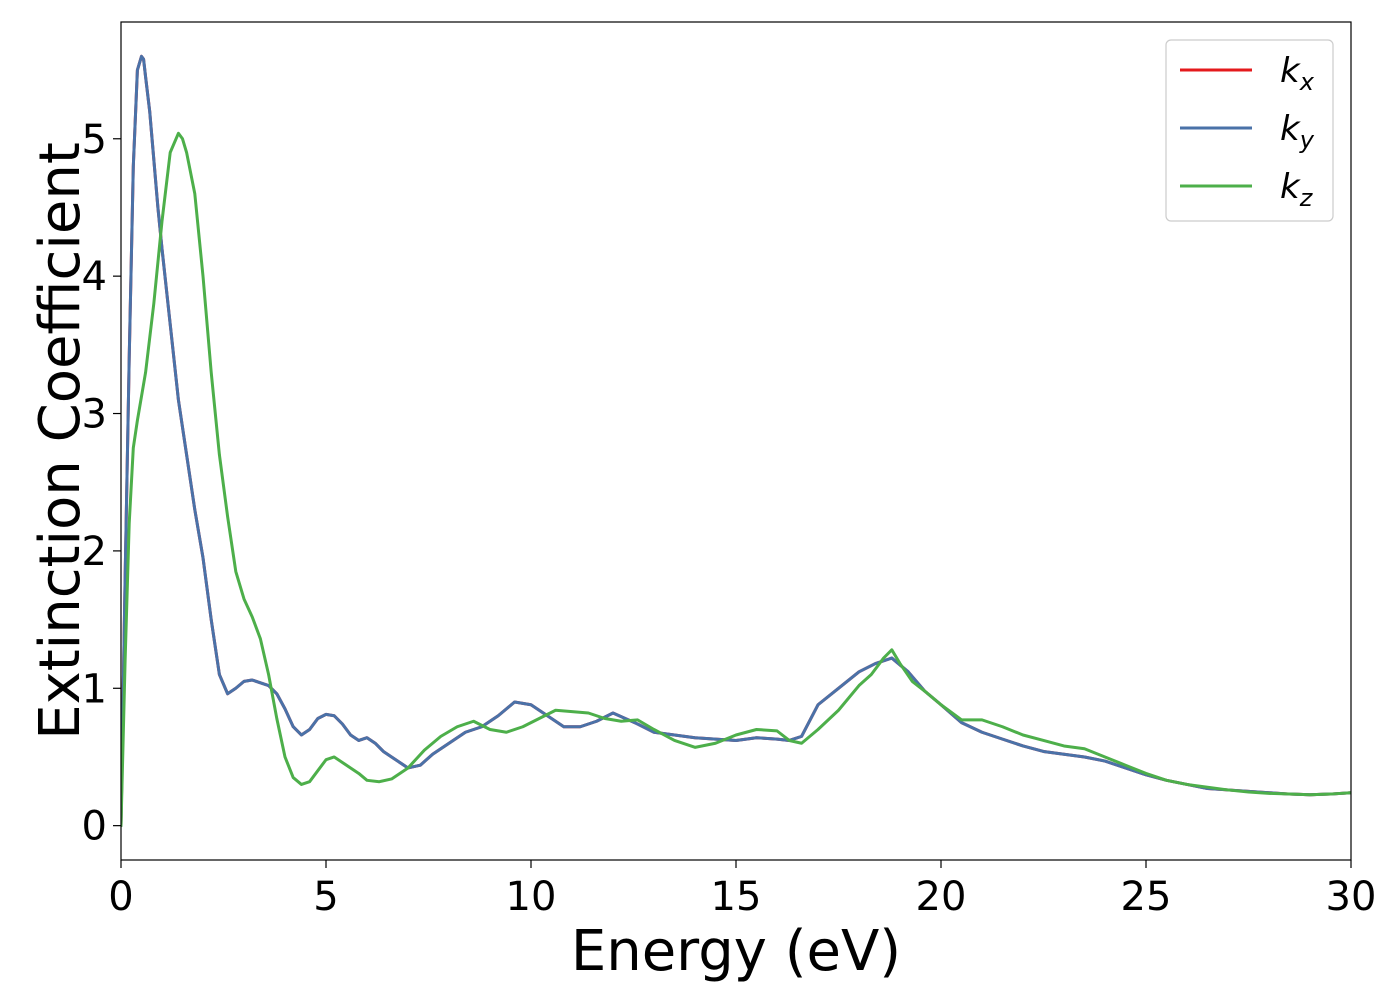 The height and width of the screenshot is (1000, 1400). Describe the element at coordinates (736, 897) in the screenshot. I see `x-tick-label: 15` at that location.